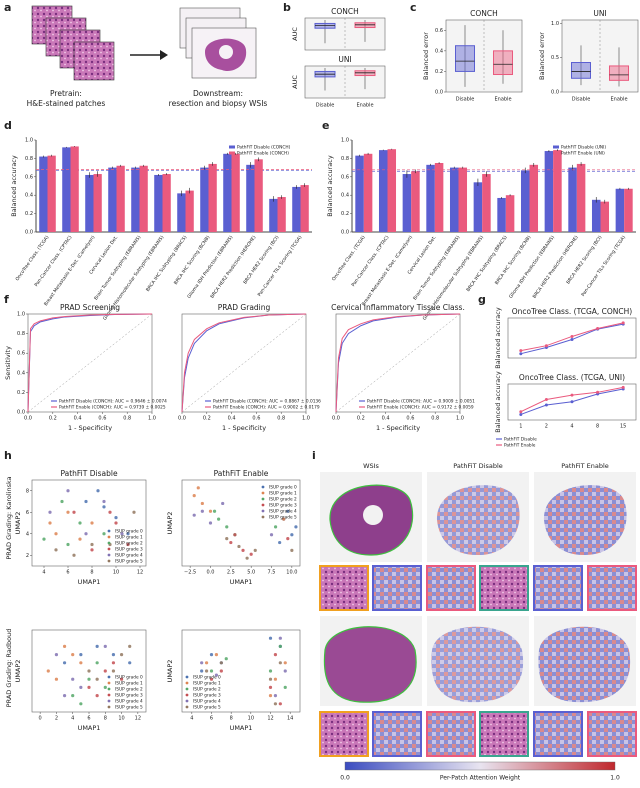  Describe the element at coordinates (555, 24) in the screenshot. I see `y-tick-label: 1.0` at that location.